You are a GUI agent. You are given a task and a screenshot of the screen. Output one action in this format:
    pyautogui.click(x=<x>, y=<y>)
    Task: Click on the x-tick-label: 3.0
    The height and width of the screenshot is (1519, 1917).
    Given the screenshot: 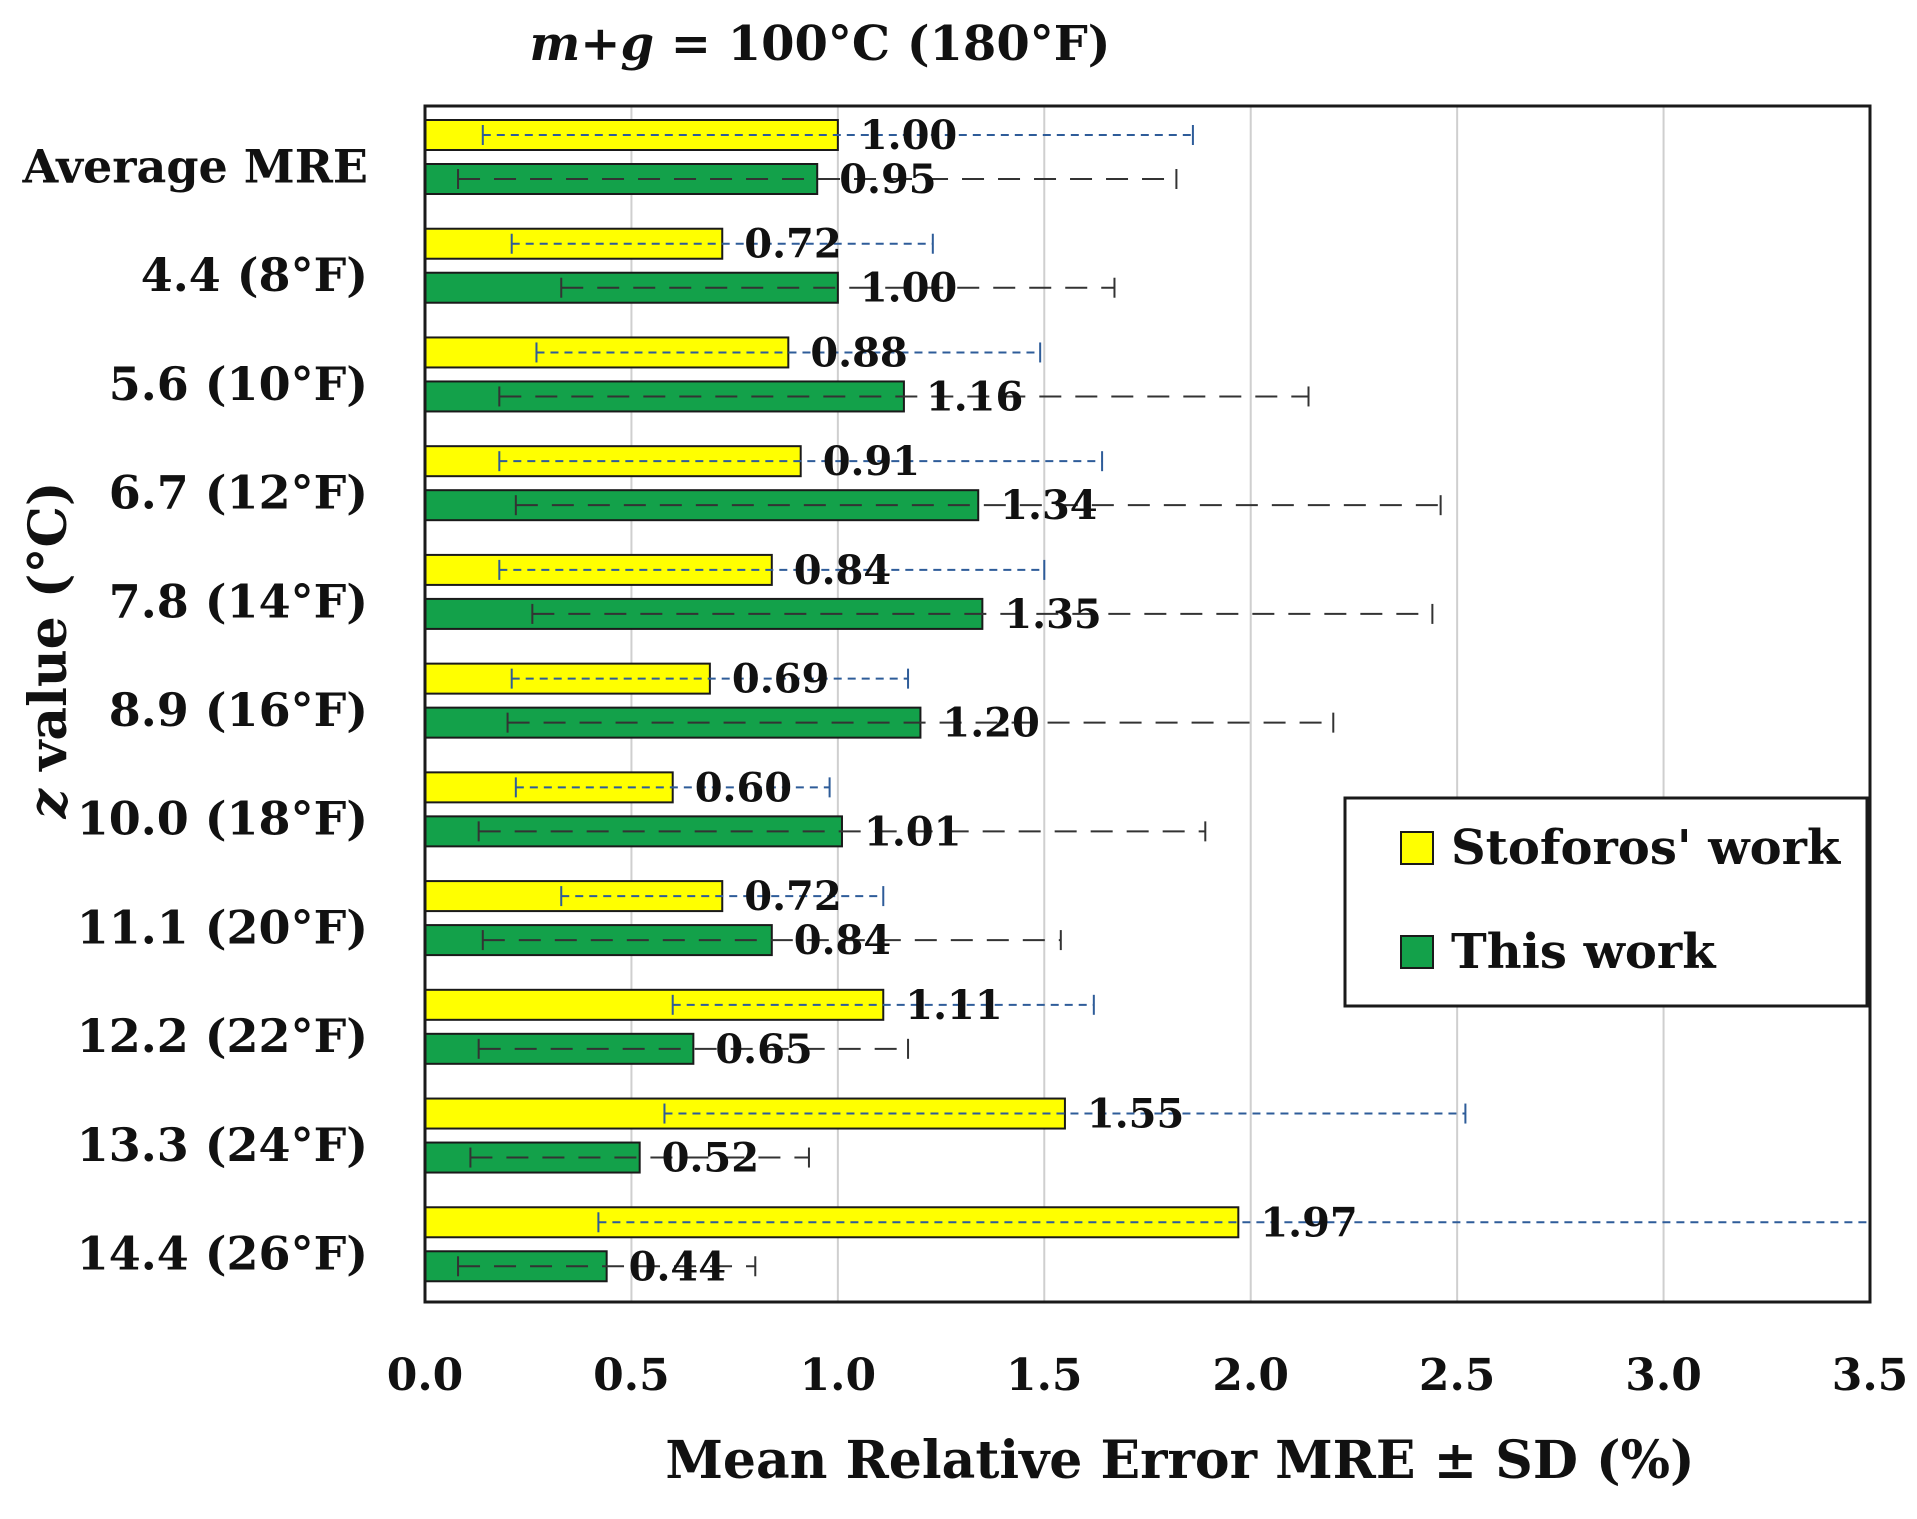 What is the action you would take?
    pyautogui.click(x=1663, y=1375)
    